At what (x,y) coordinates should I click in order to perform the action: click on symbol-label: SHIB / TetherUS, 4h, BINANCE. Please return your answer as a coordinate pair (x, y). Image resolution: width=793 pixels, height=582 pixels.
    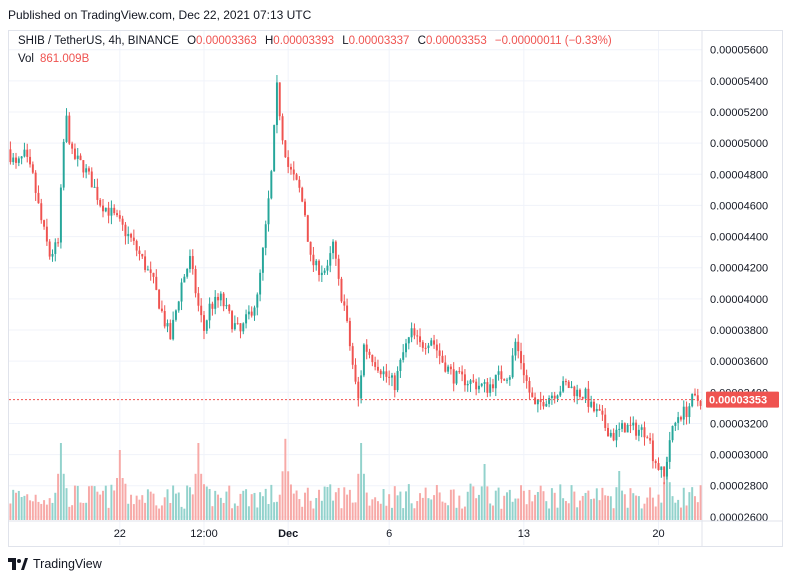
    Looking at the image, I should click on (98, 41).